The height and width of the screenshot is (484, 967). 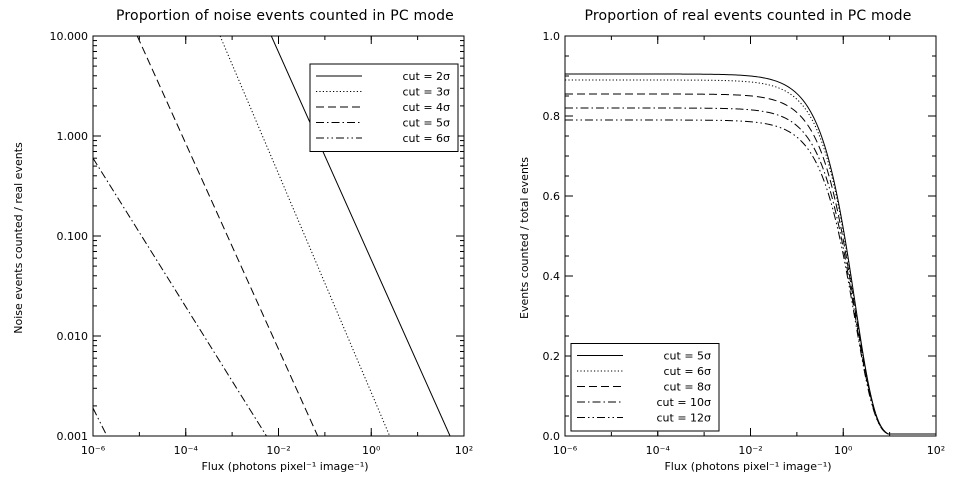 What do you see at coordinates (426, 107) in the screenshot?
I see `legend-label: cut = 4σ` at bounding box center [426, 107].